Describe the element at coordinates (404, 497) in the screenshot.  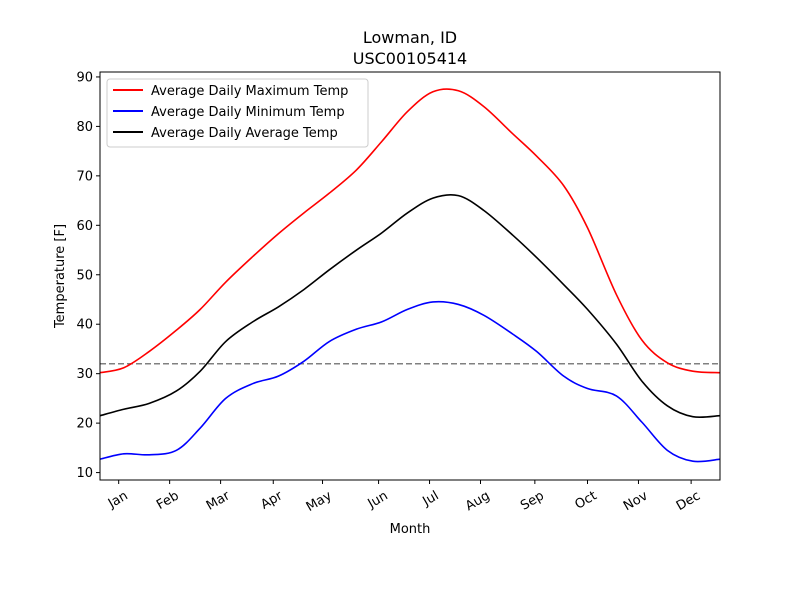
I see `x-axis: Jan Feb Mar Apr May Jun Jul Aug Sep Oct Nov Dec` at that location.